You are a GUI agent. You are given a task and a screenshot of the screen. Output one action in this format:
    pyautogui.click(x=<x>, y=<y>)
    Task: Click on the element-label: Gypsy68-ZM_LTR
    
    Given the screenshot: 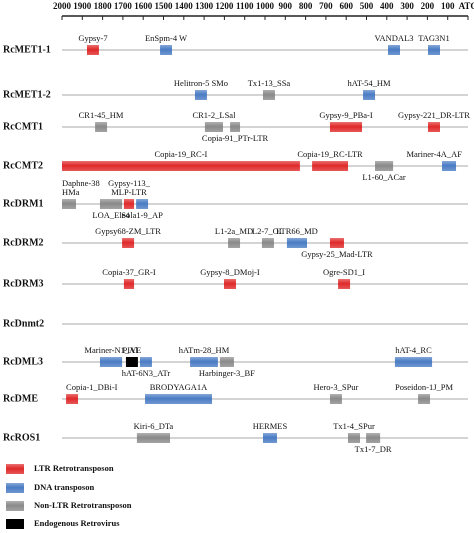 What is the action you would take?
    pyautogui.click(x=128, y=231)
    